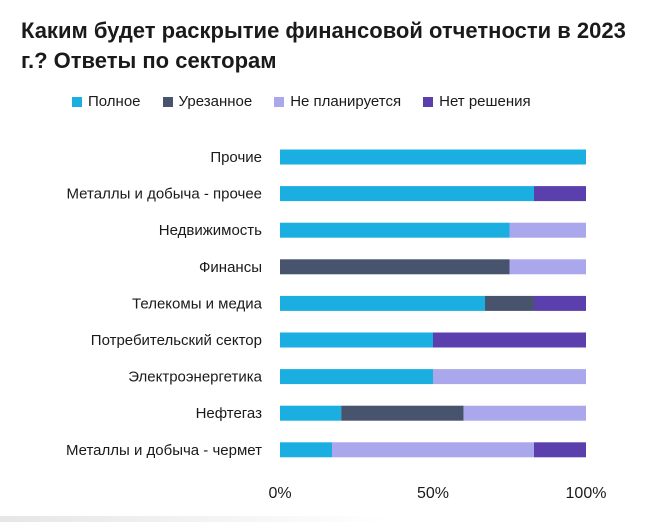 This screenshot has width=646, height=522. What do you see at coordinates (164, 450) in the screenshot?
I see `category-label: Металлы и добыча - чермет` at bounding box center [164, 450].